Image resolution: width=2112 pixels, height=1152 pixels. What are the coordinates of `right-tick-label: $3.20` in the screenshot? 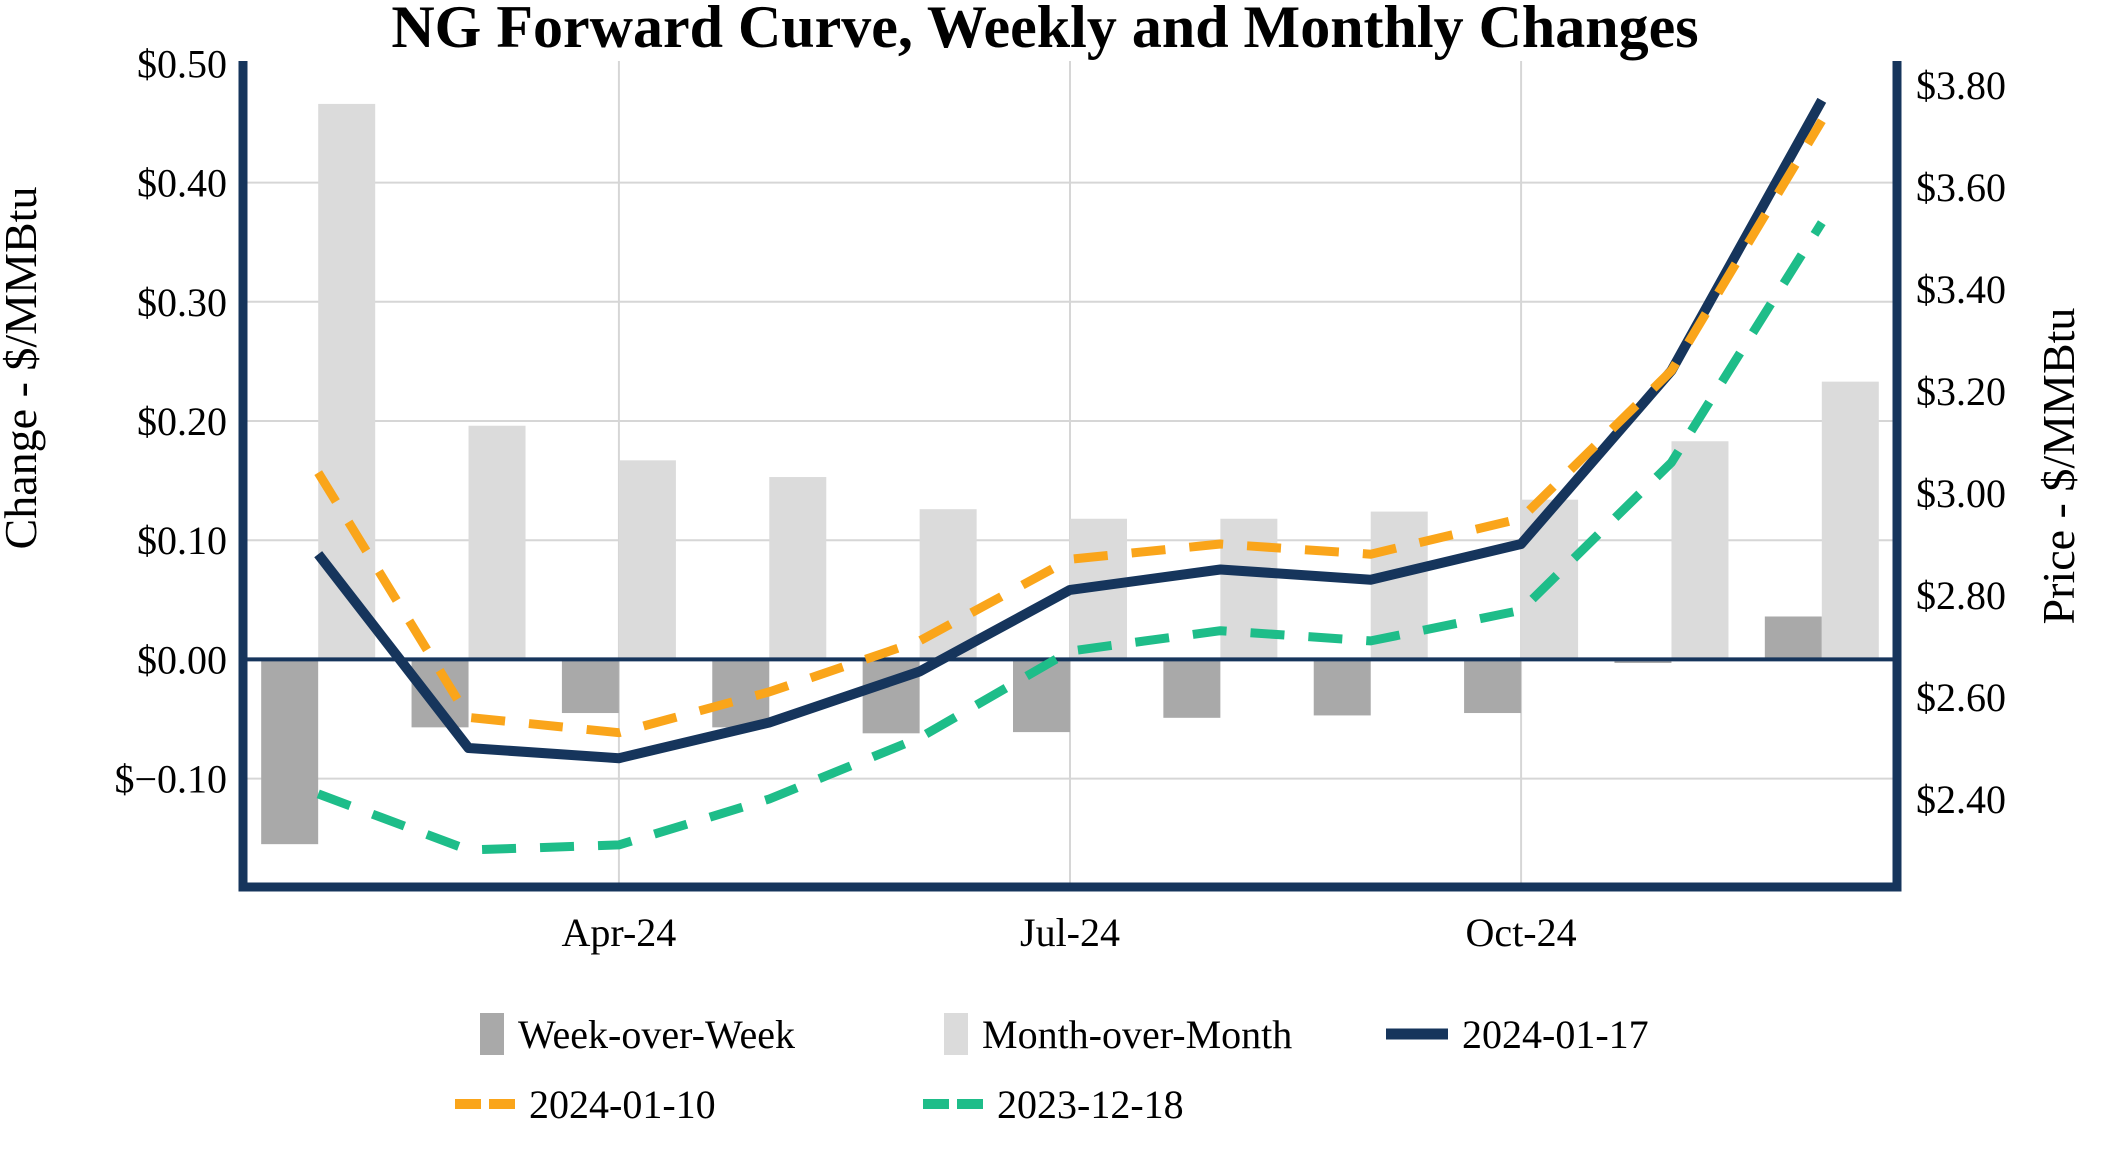 It's located at (1961, 391).